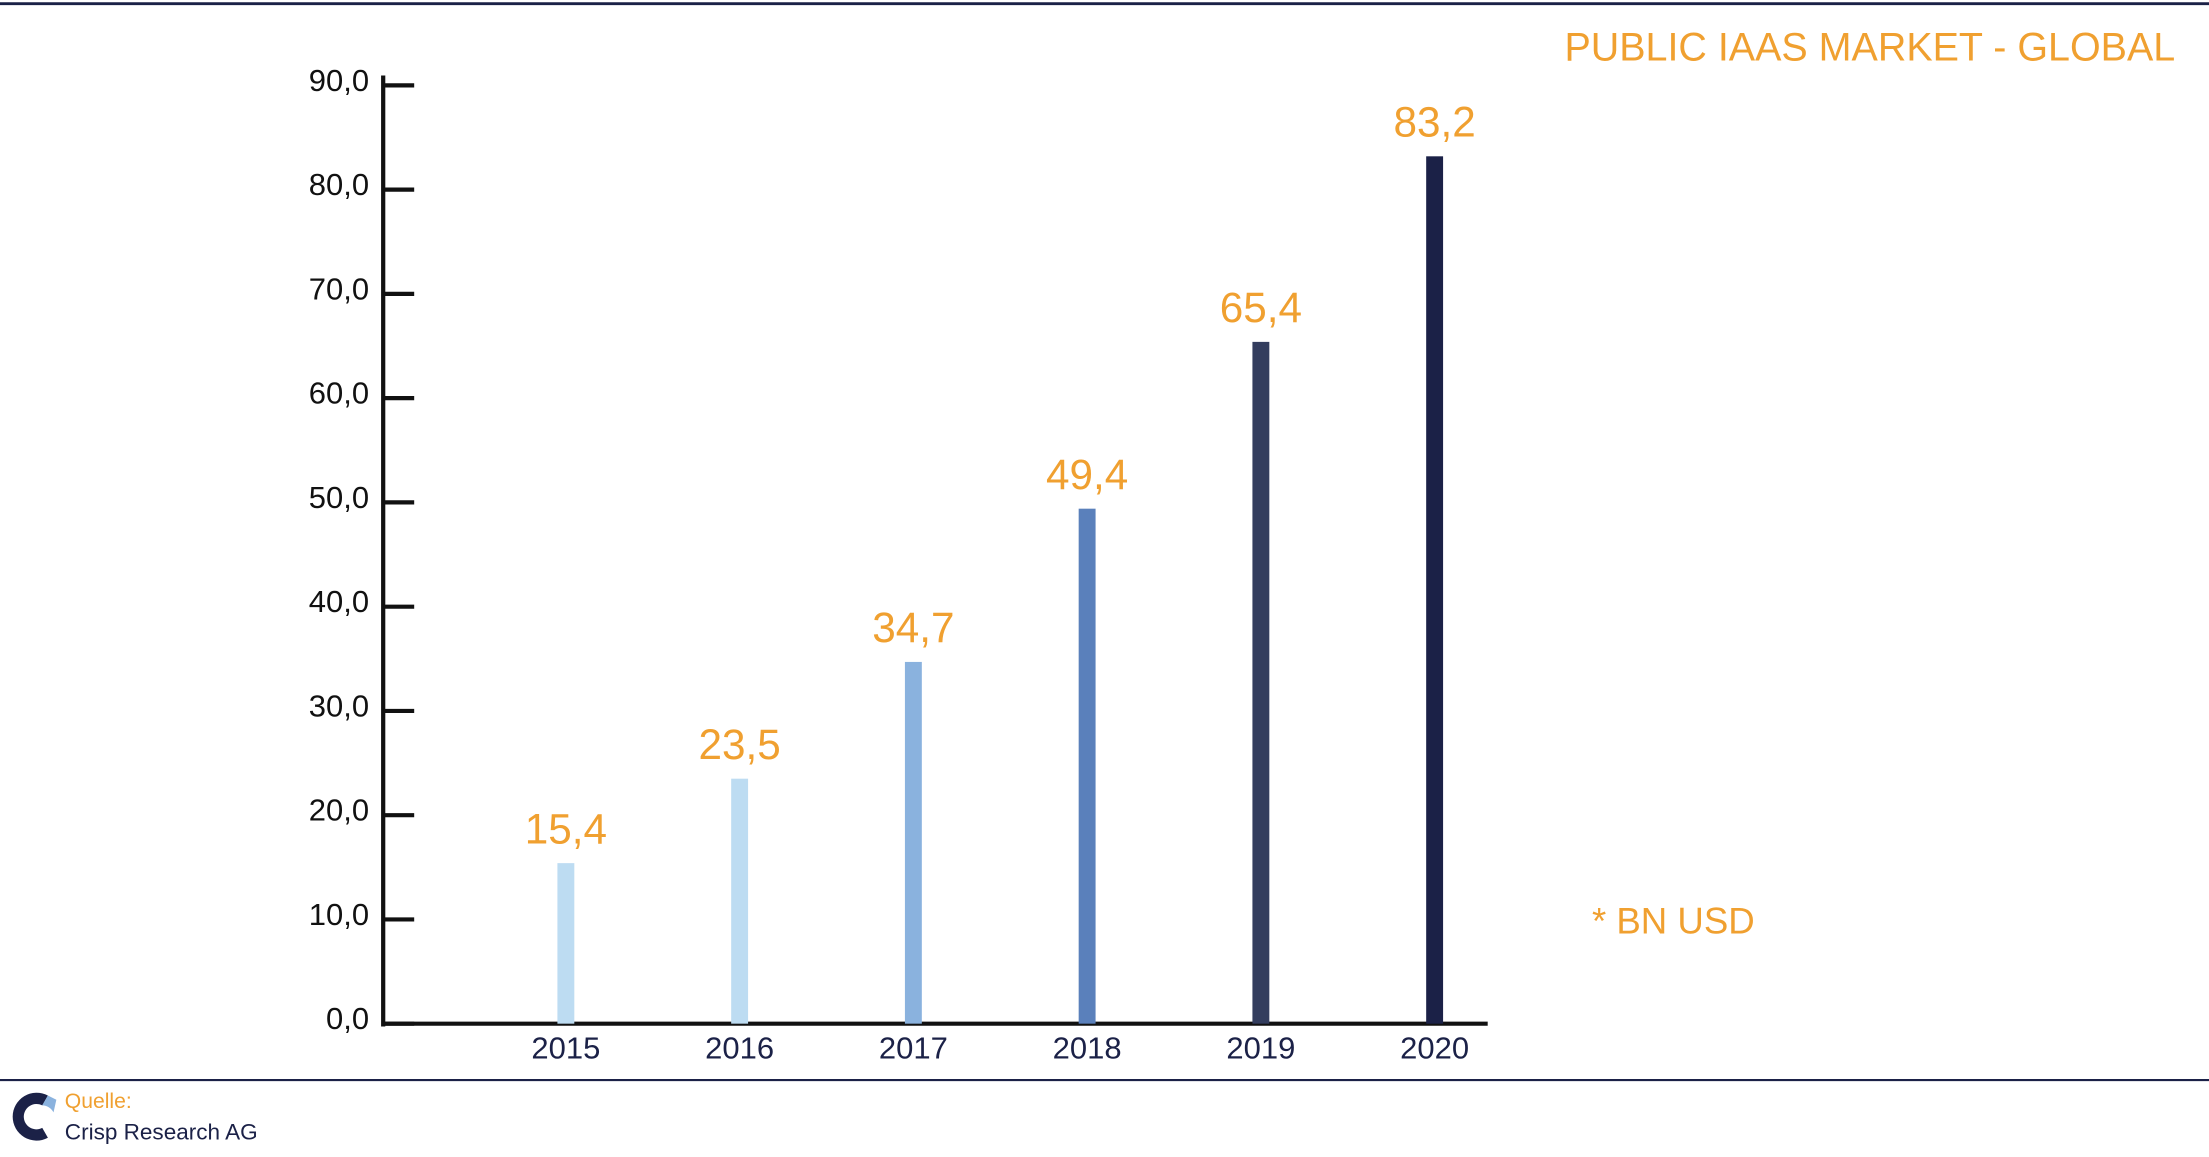 The height and width of the screenshot is (1157, 2209). I want to click on source-label: Quelle:, so click(98, 1101).